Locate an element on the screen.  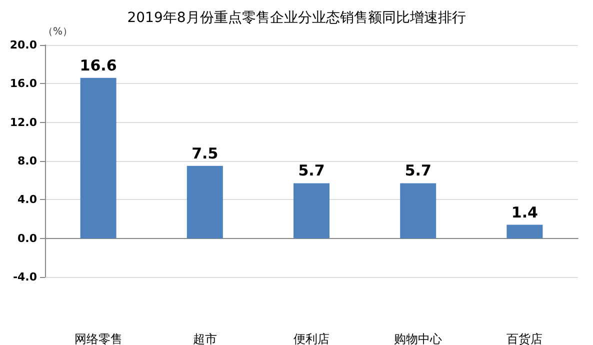
y-tick-label: 4.0 is located at coordinates (28, 199).